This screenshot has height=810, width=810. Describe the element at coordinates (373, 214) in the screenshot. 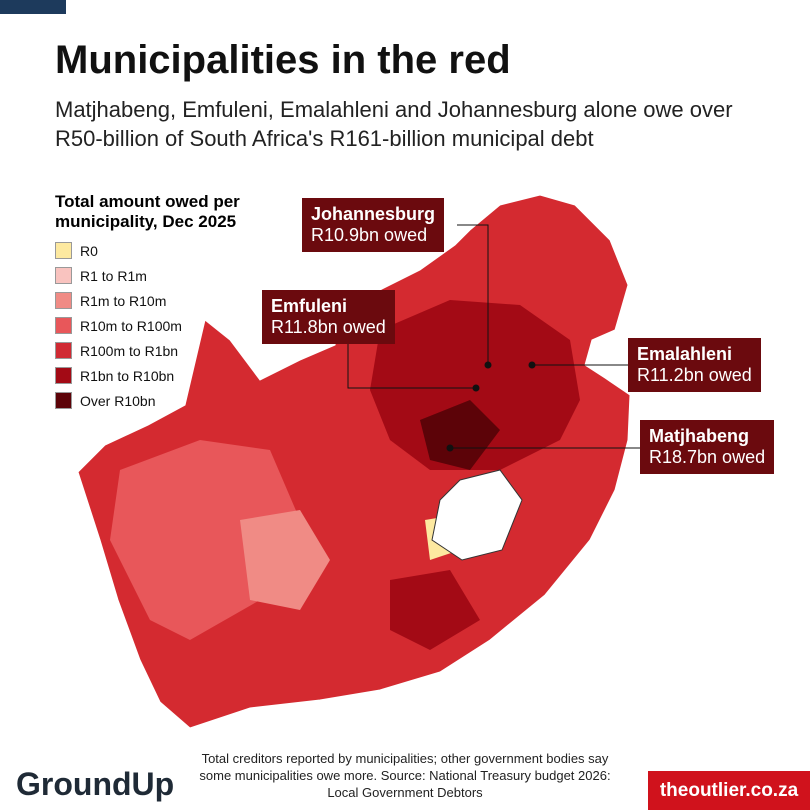

I see `callout-name: Johannesburg` at that location.